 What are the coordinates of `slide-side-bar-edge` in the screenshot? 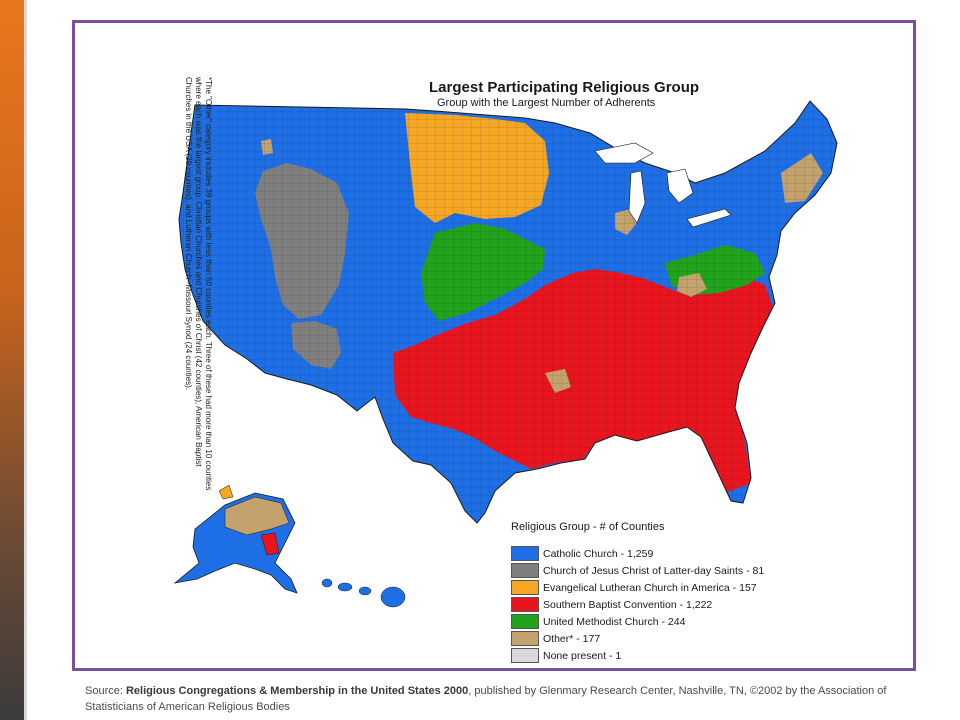 It's located at (25, 360).